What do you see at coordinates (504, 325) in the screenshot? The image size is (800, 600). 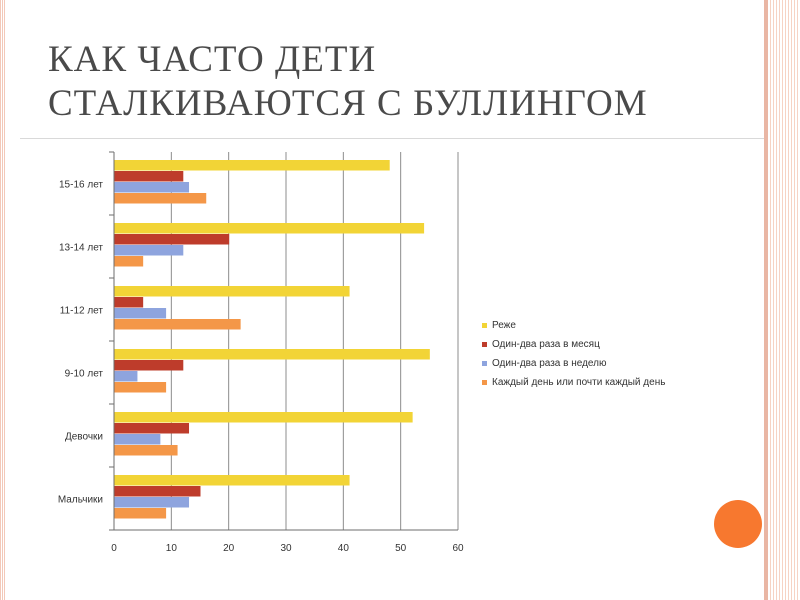 I see `legend-label: Реже` at bounding box center [504, 325].